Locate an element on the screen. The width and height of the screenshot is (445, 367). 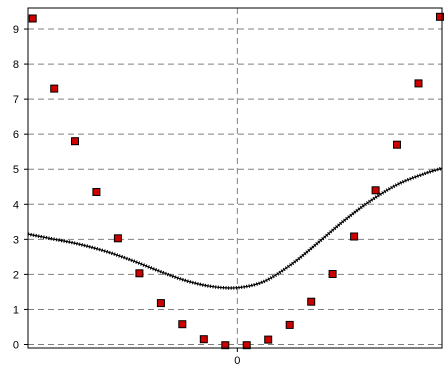
y-tick-label-0: 0 is located at coordinates (16, 345).